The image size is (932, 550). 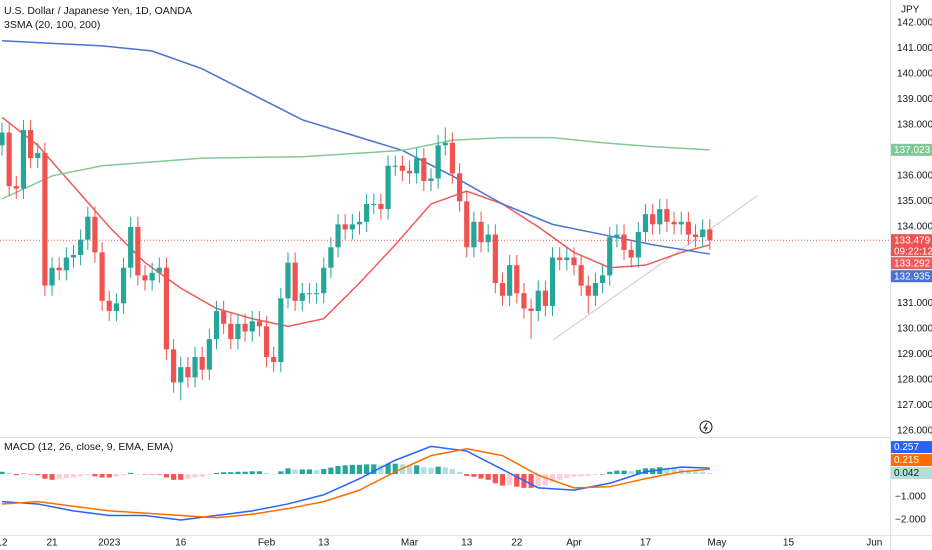 What do you see at coordinates (706, 427) in the screenshot?
I see `alert-icon` at bounding box center [706, 427].